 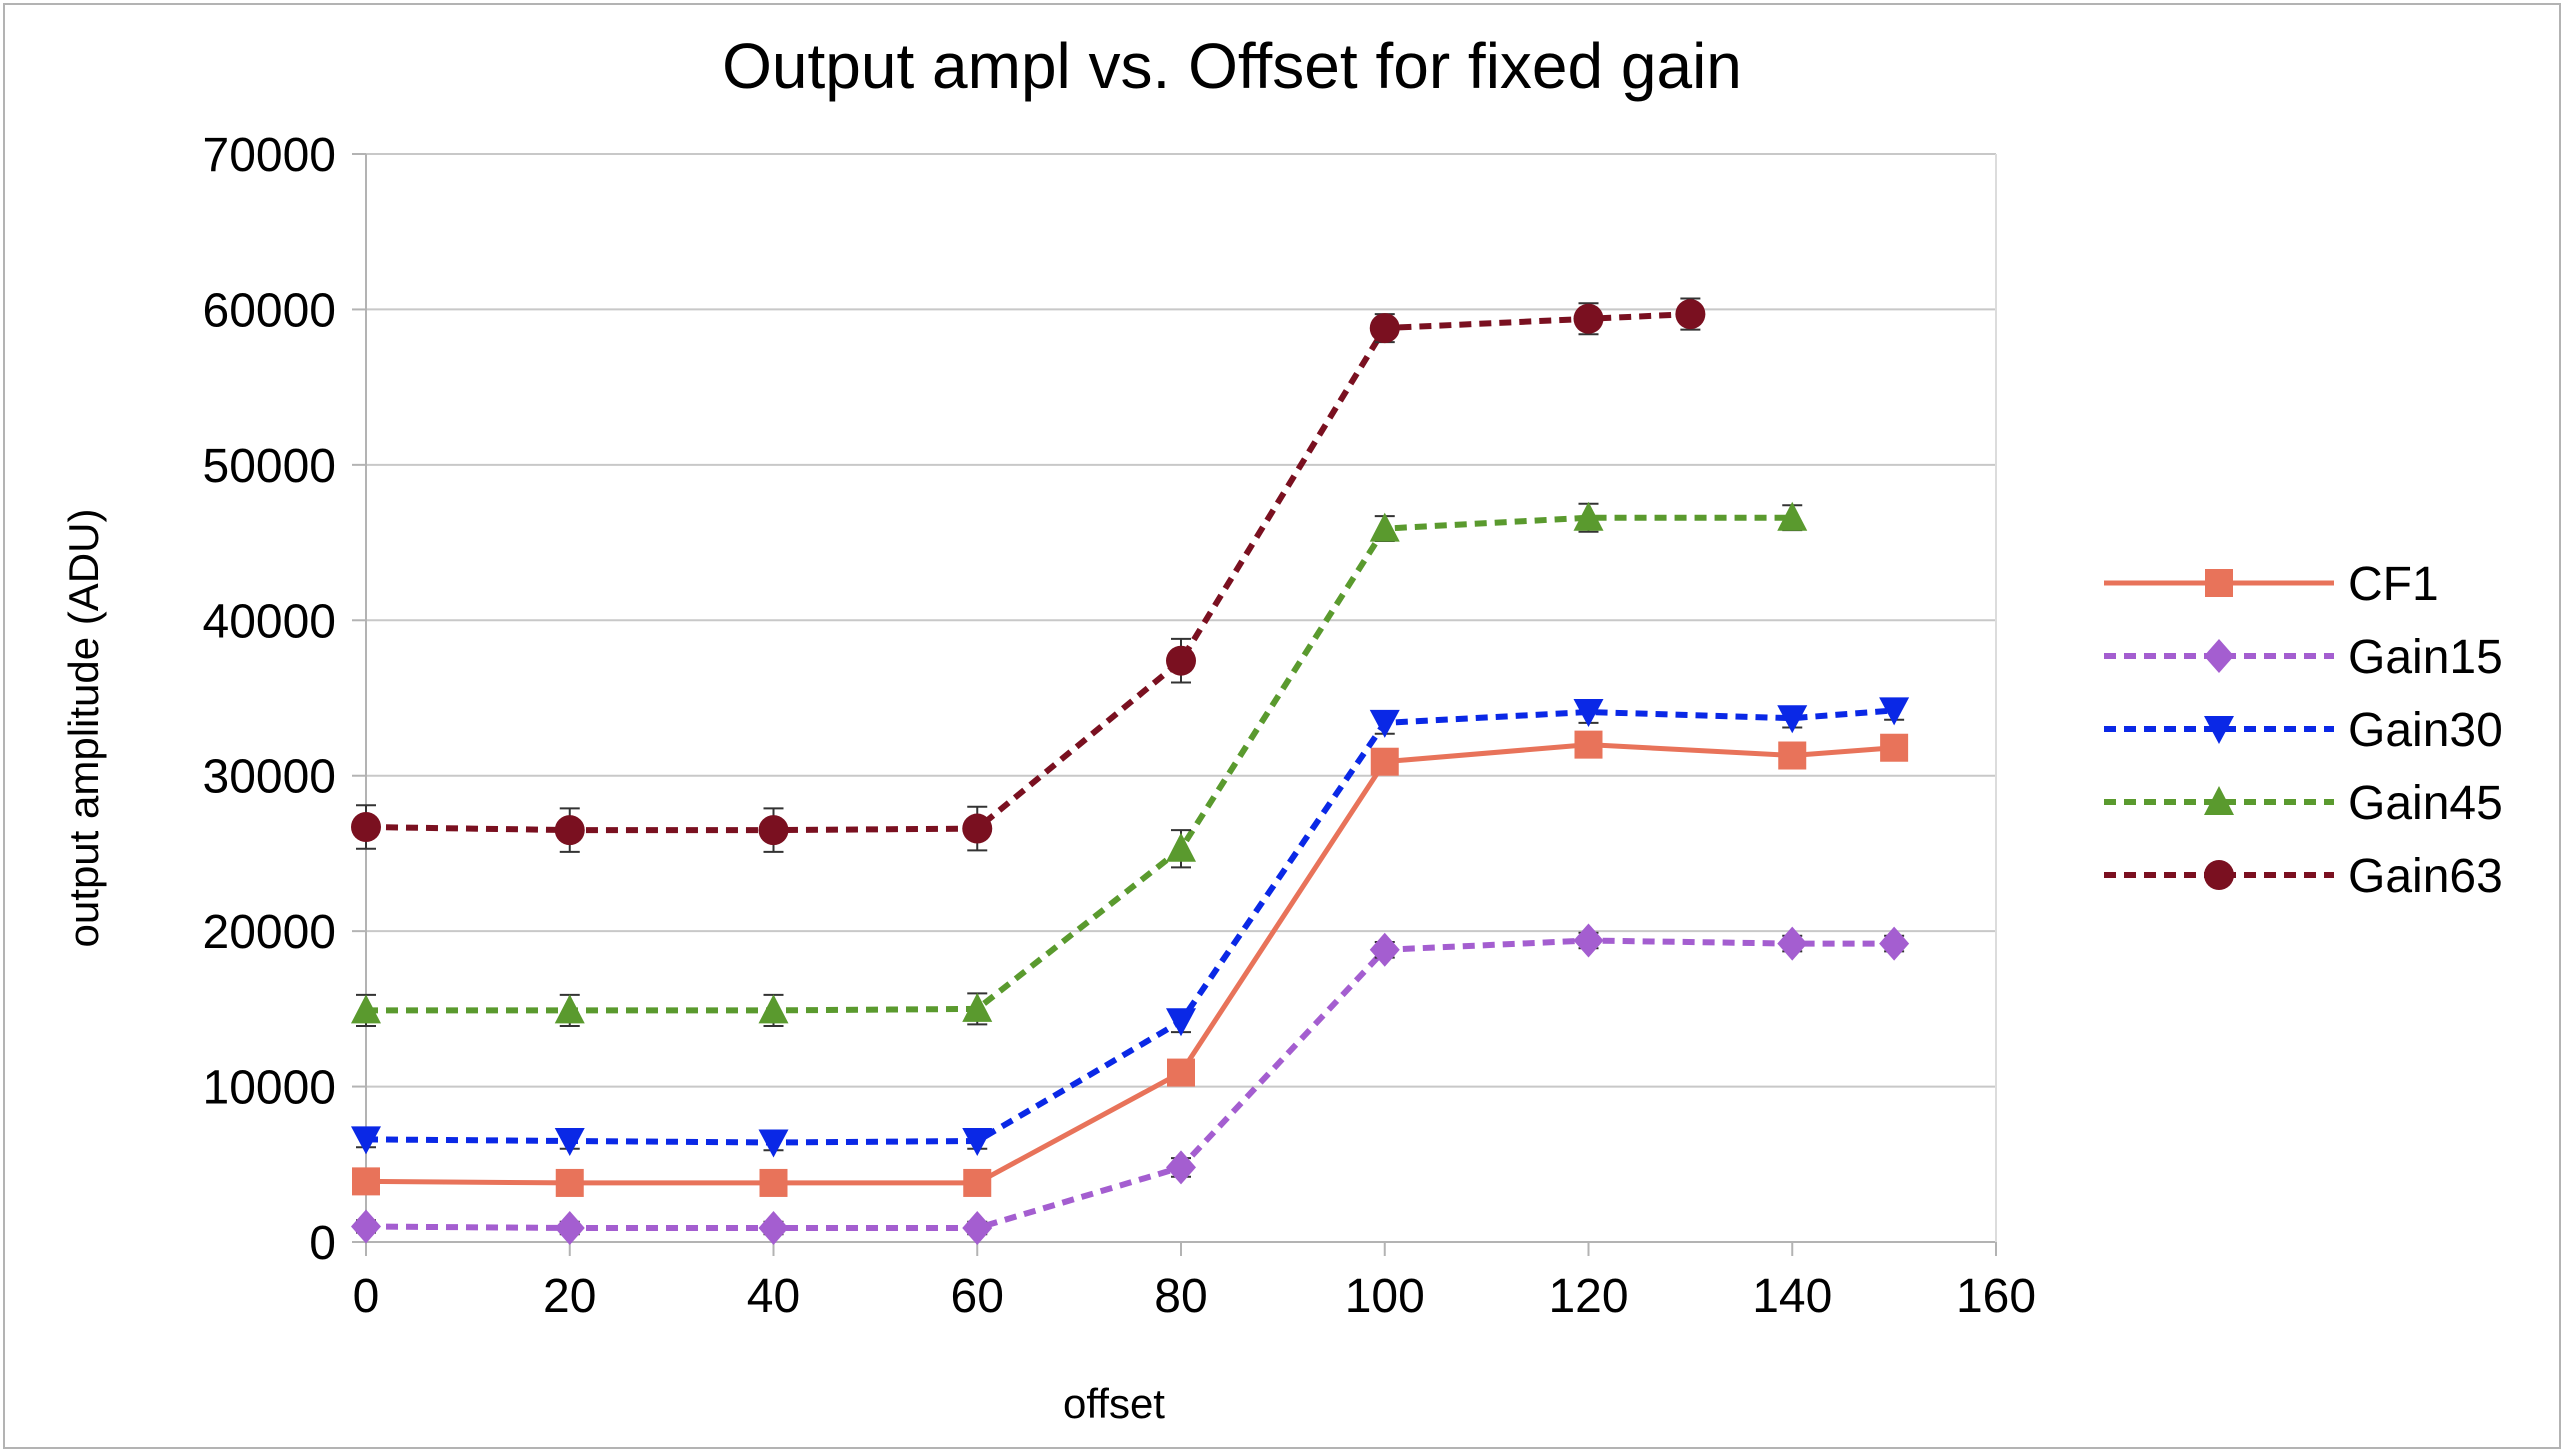 What do you see at coordinates (1996, 1296) in the screenshot?
I see `x-tick-label: 160` at bounding box center [1996, 1296].